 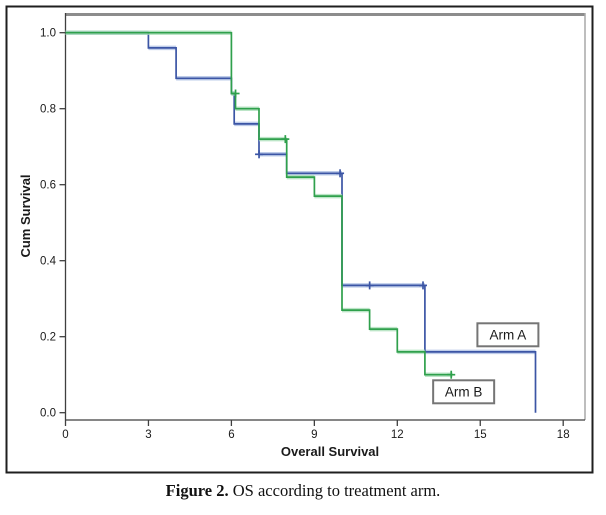 What do you see at coordinates (314, 435) in the screenshot?
I see `x-tick-label: 9` at bounding box center [314, 435].